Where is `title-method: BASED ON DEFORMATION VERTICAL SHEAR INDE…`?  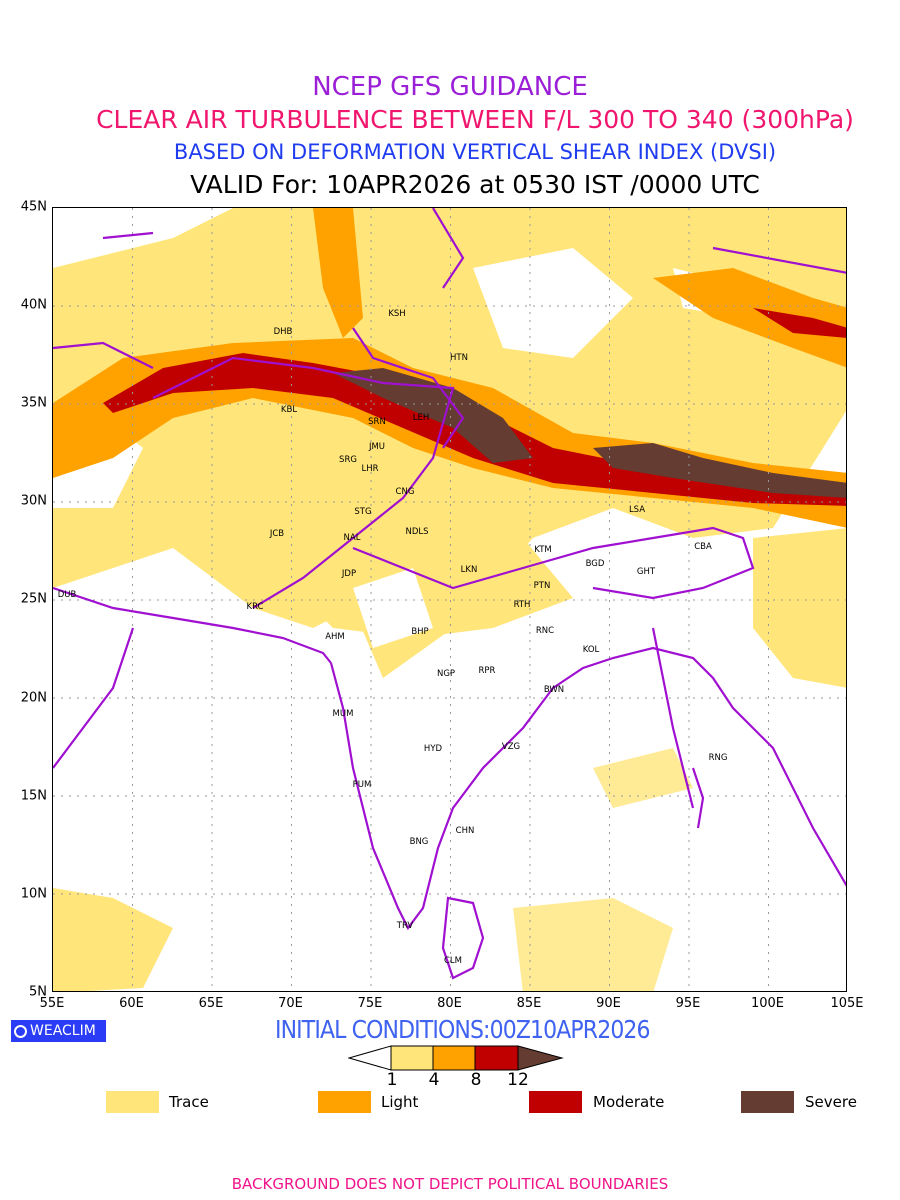
title-method: BASED ON DEFORMATION VERTICAL SHEAR INDE… is located at coordinates (475, 152).